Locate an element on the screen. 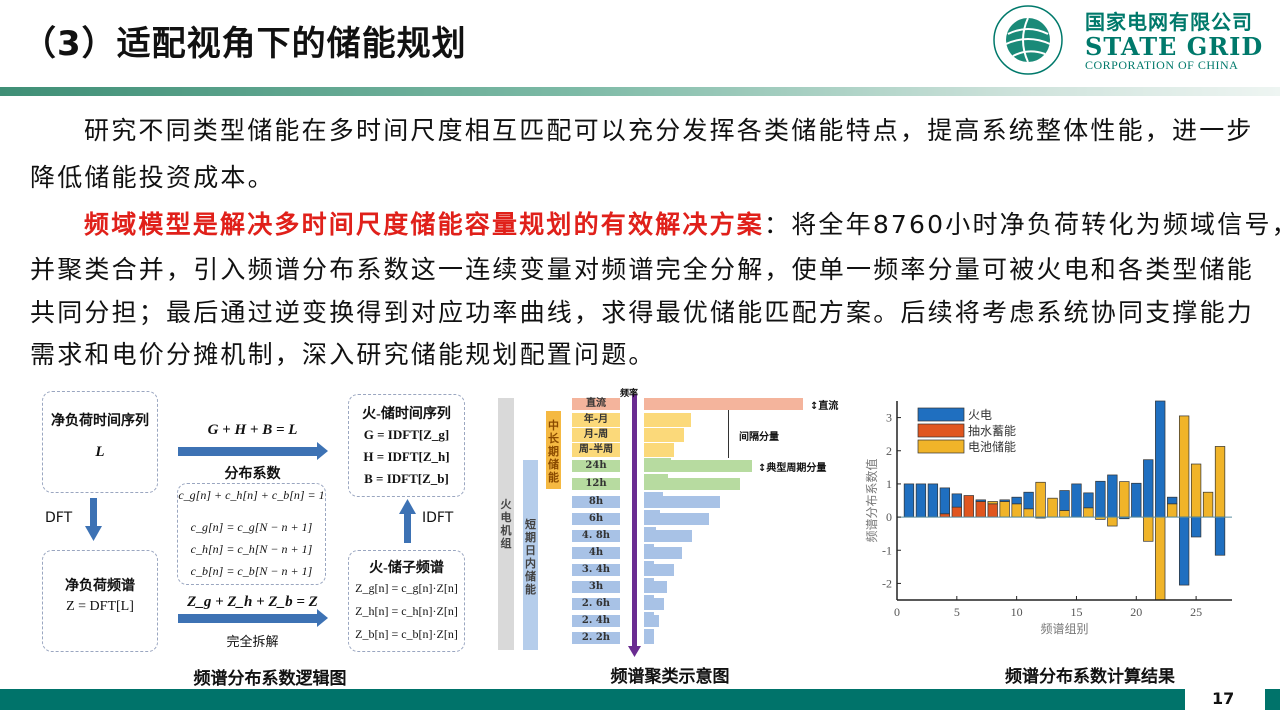  cluster-diagram-caption: 频谱聚类示意图 is located at coordinates (670, 677).